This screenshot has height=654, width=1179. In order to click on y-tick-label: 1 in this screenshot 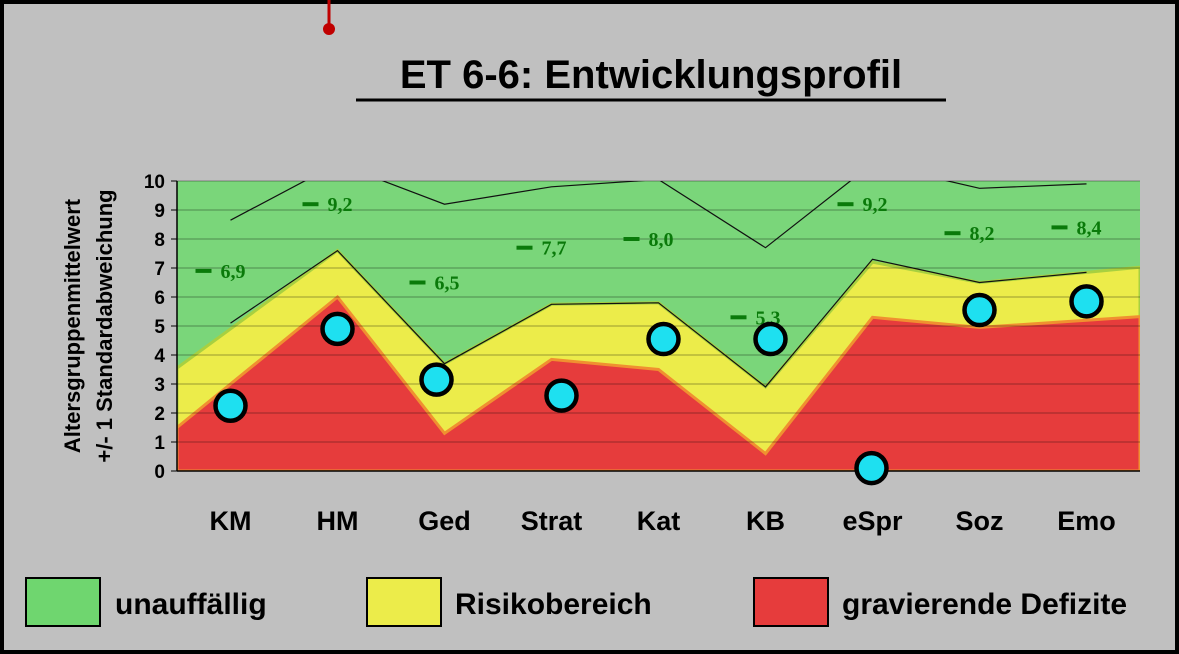, I will do `click(159, 443)`.